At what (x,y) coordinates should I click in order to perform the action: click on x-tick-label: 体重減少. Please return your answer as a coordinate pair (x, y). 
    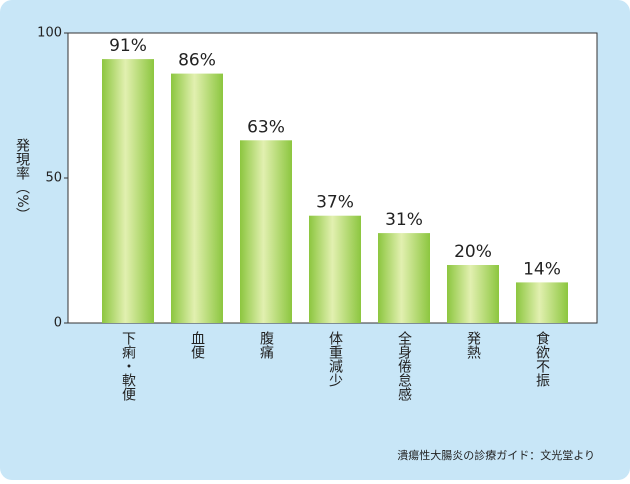
    Looking at the image, I should click on (335, 359).